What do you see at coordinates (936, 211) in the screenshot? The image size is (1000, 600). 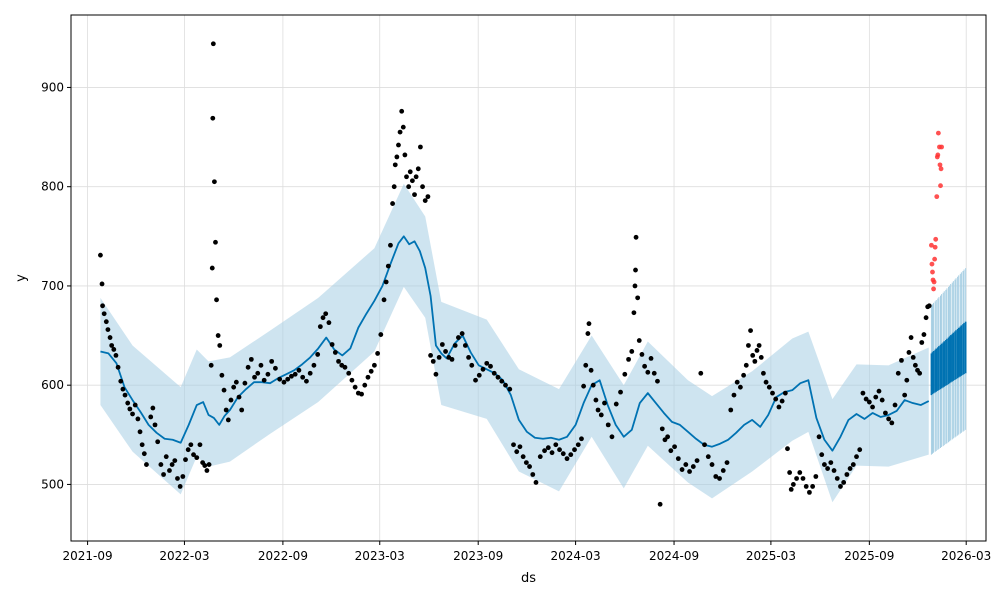 I see `test-points` at bounding box center [936, 211].